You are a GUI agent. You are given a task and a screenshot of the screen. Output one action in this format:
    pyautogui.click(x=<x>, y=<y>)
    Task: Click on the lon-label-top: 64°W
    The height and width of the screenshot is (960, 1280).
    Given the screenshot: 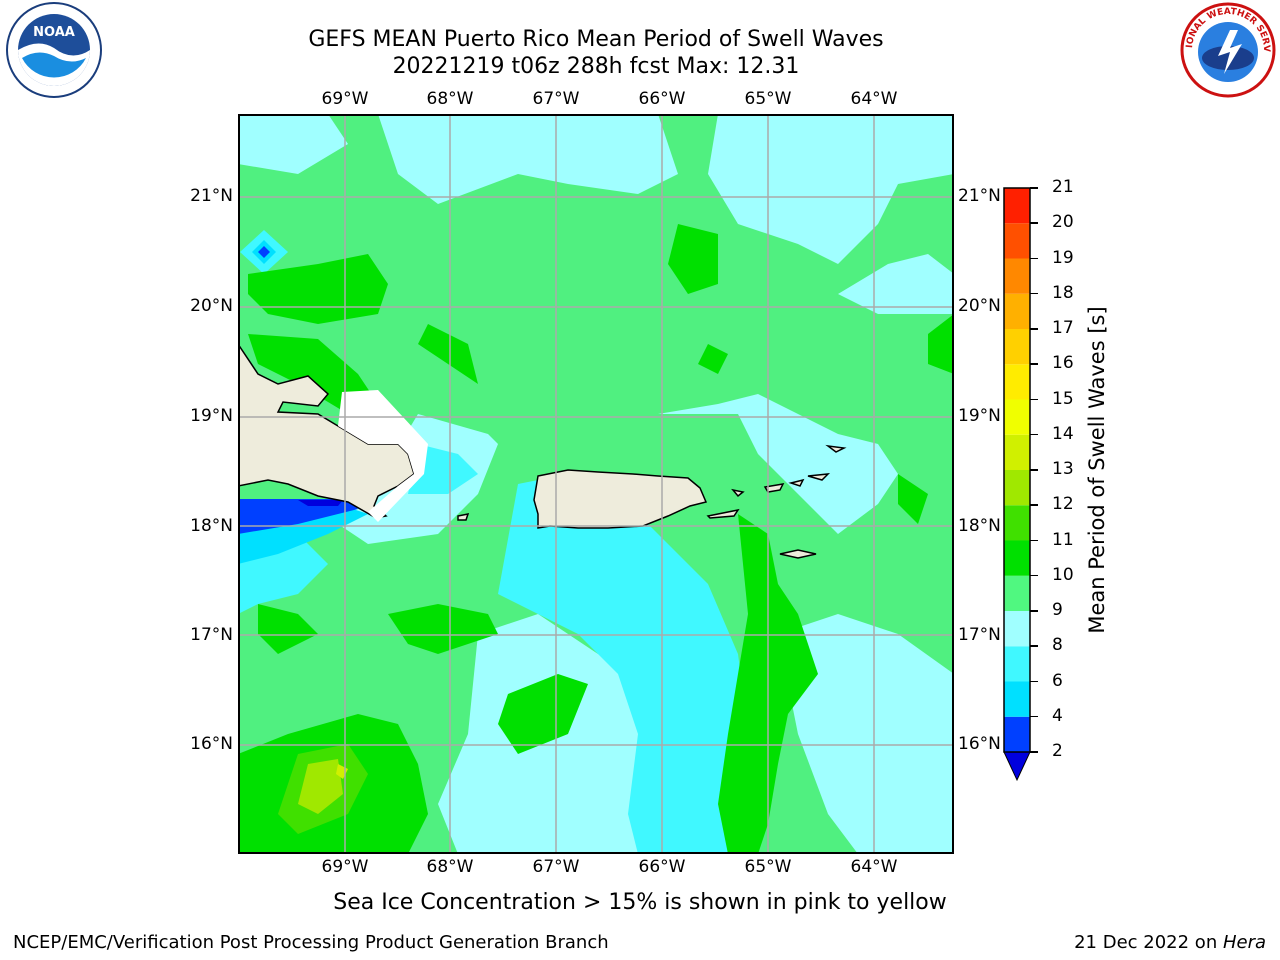 What is the action you would take?
    pyautogui.click(x=874, y=99)
    